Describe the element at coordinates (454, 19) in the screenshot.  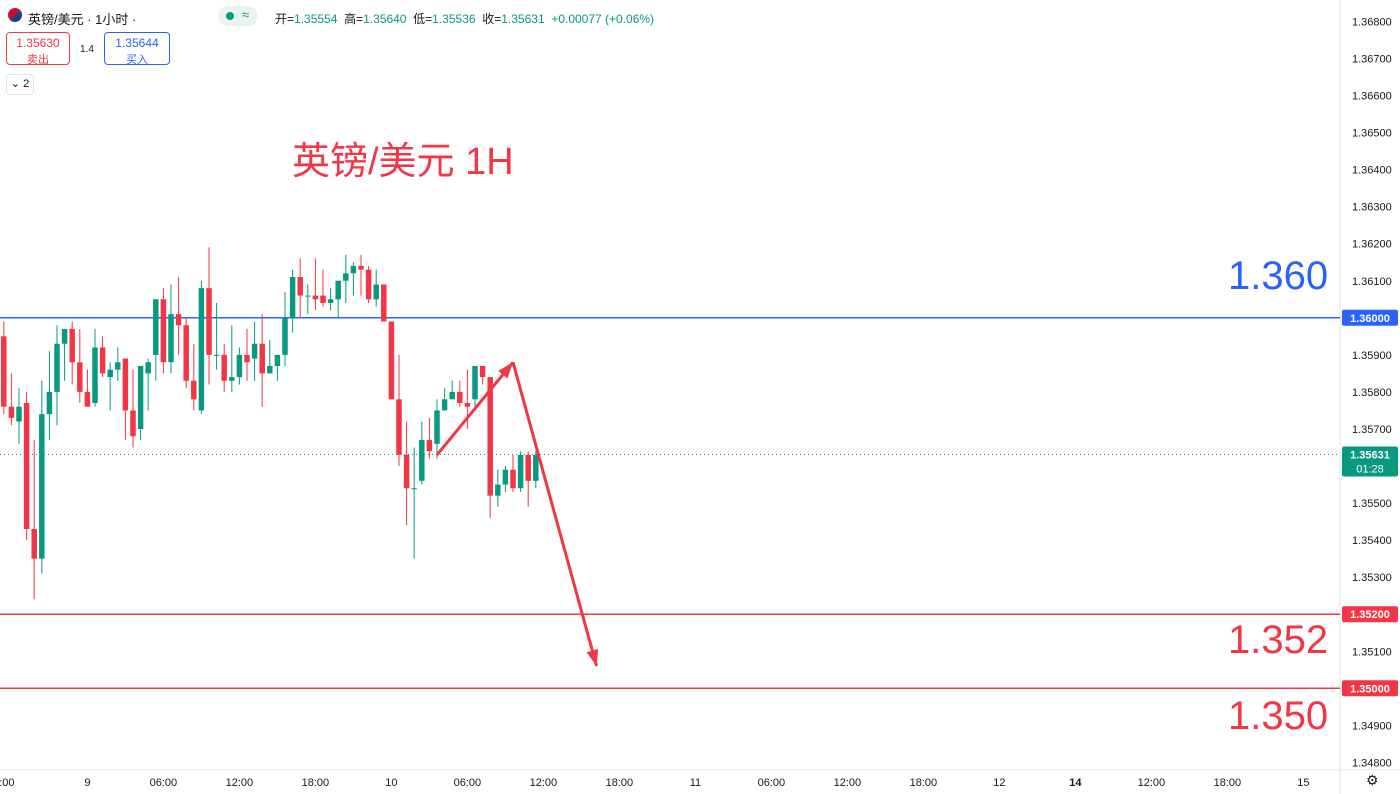
I see `low-value: 1.35536` at that location.